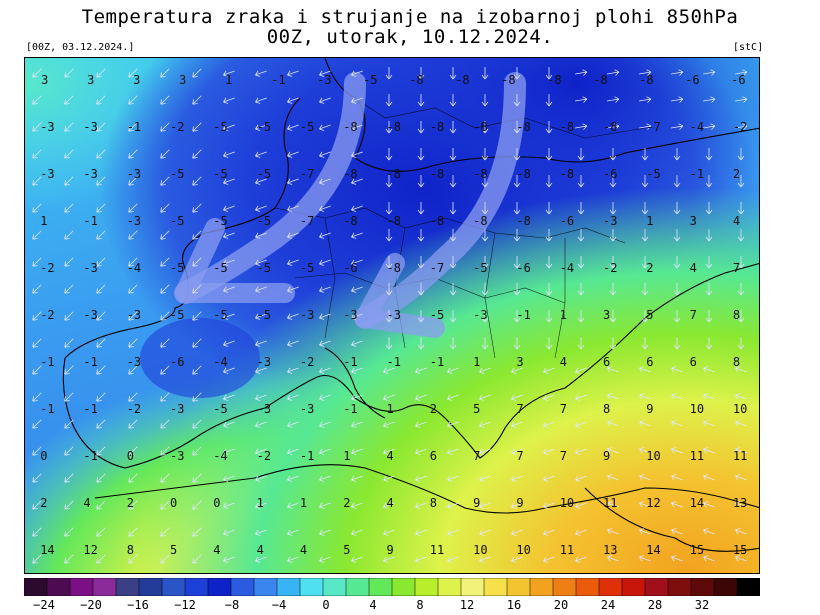 This screenshot has height=615, width=820. Describe the element at coordinates (697, 127) in the screenshot. I see `temperature-value: -4` at that location.